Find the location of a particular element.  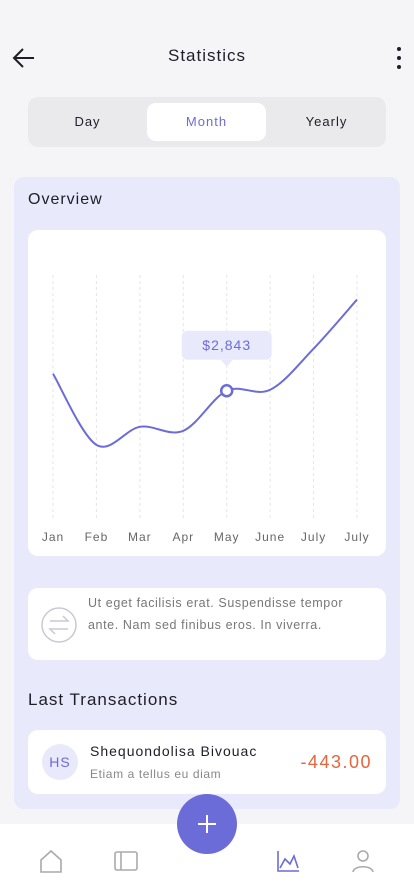

x-tick-label: Apr is located at coordinates (183, 537).